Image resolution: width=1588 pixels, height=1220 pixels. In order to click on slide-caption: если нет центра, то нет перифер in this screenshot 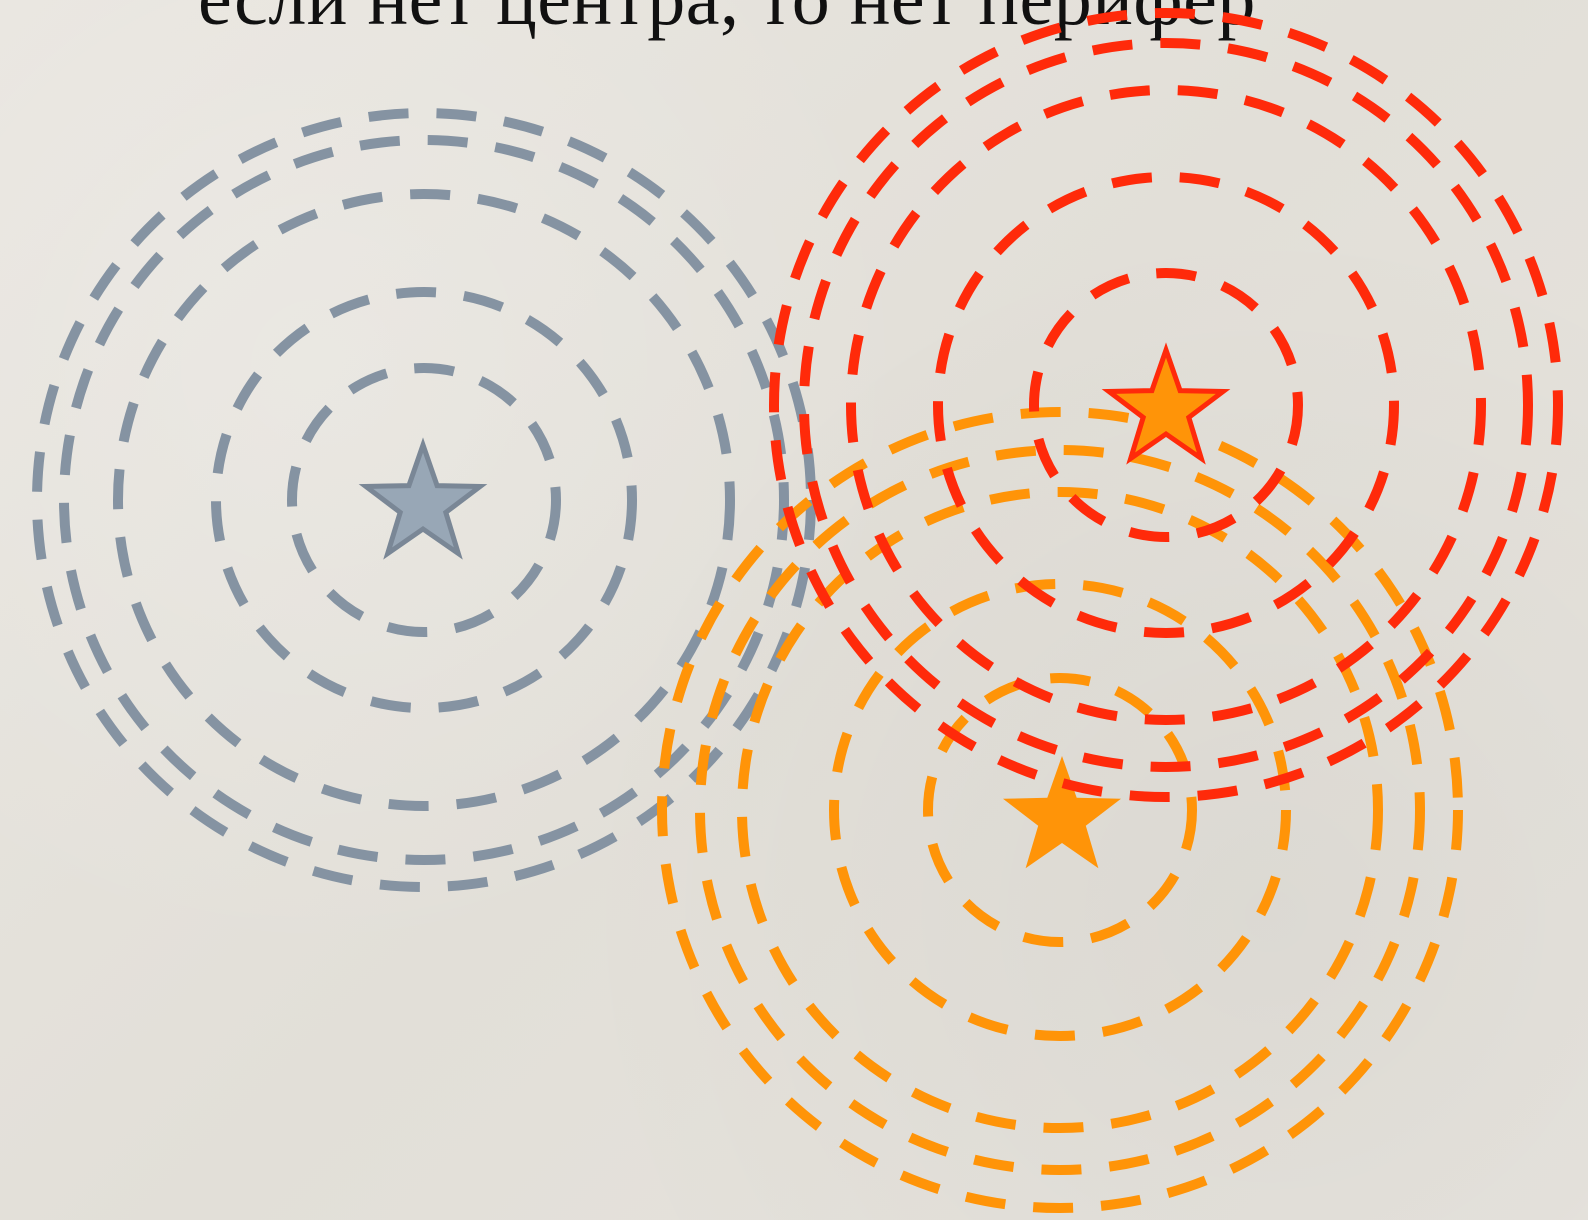, I will do `click(727, 21)`.